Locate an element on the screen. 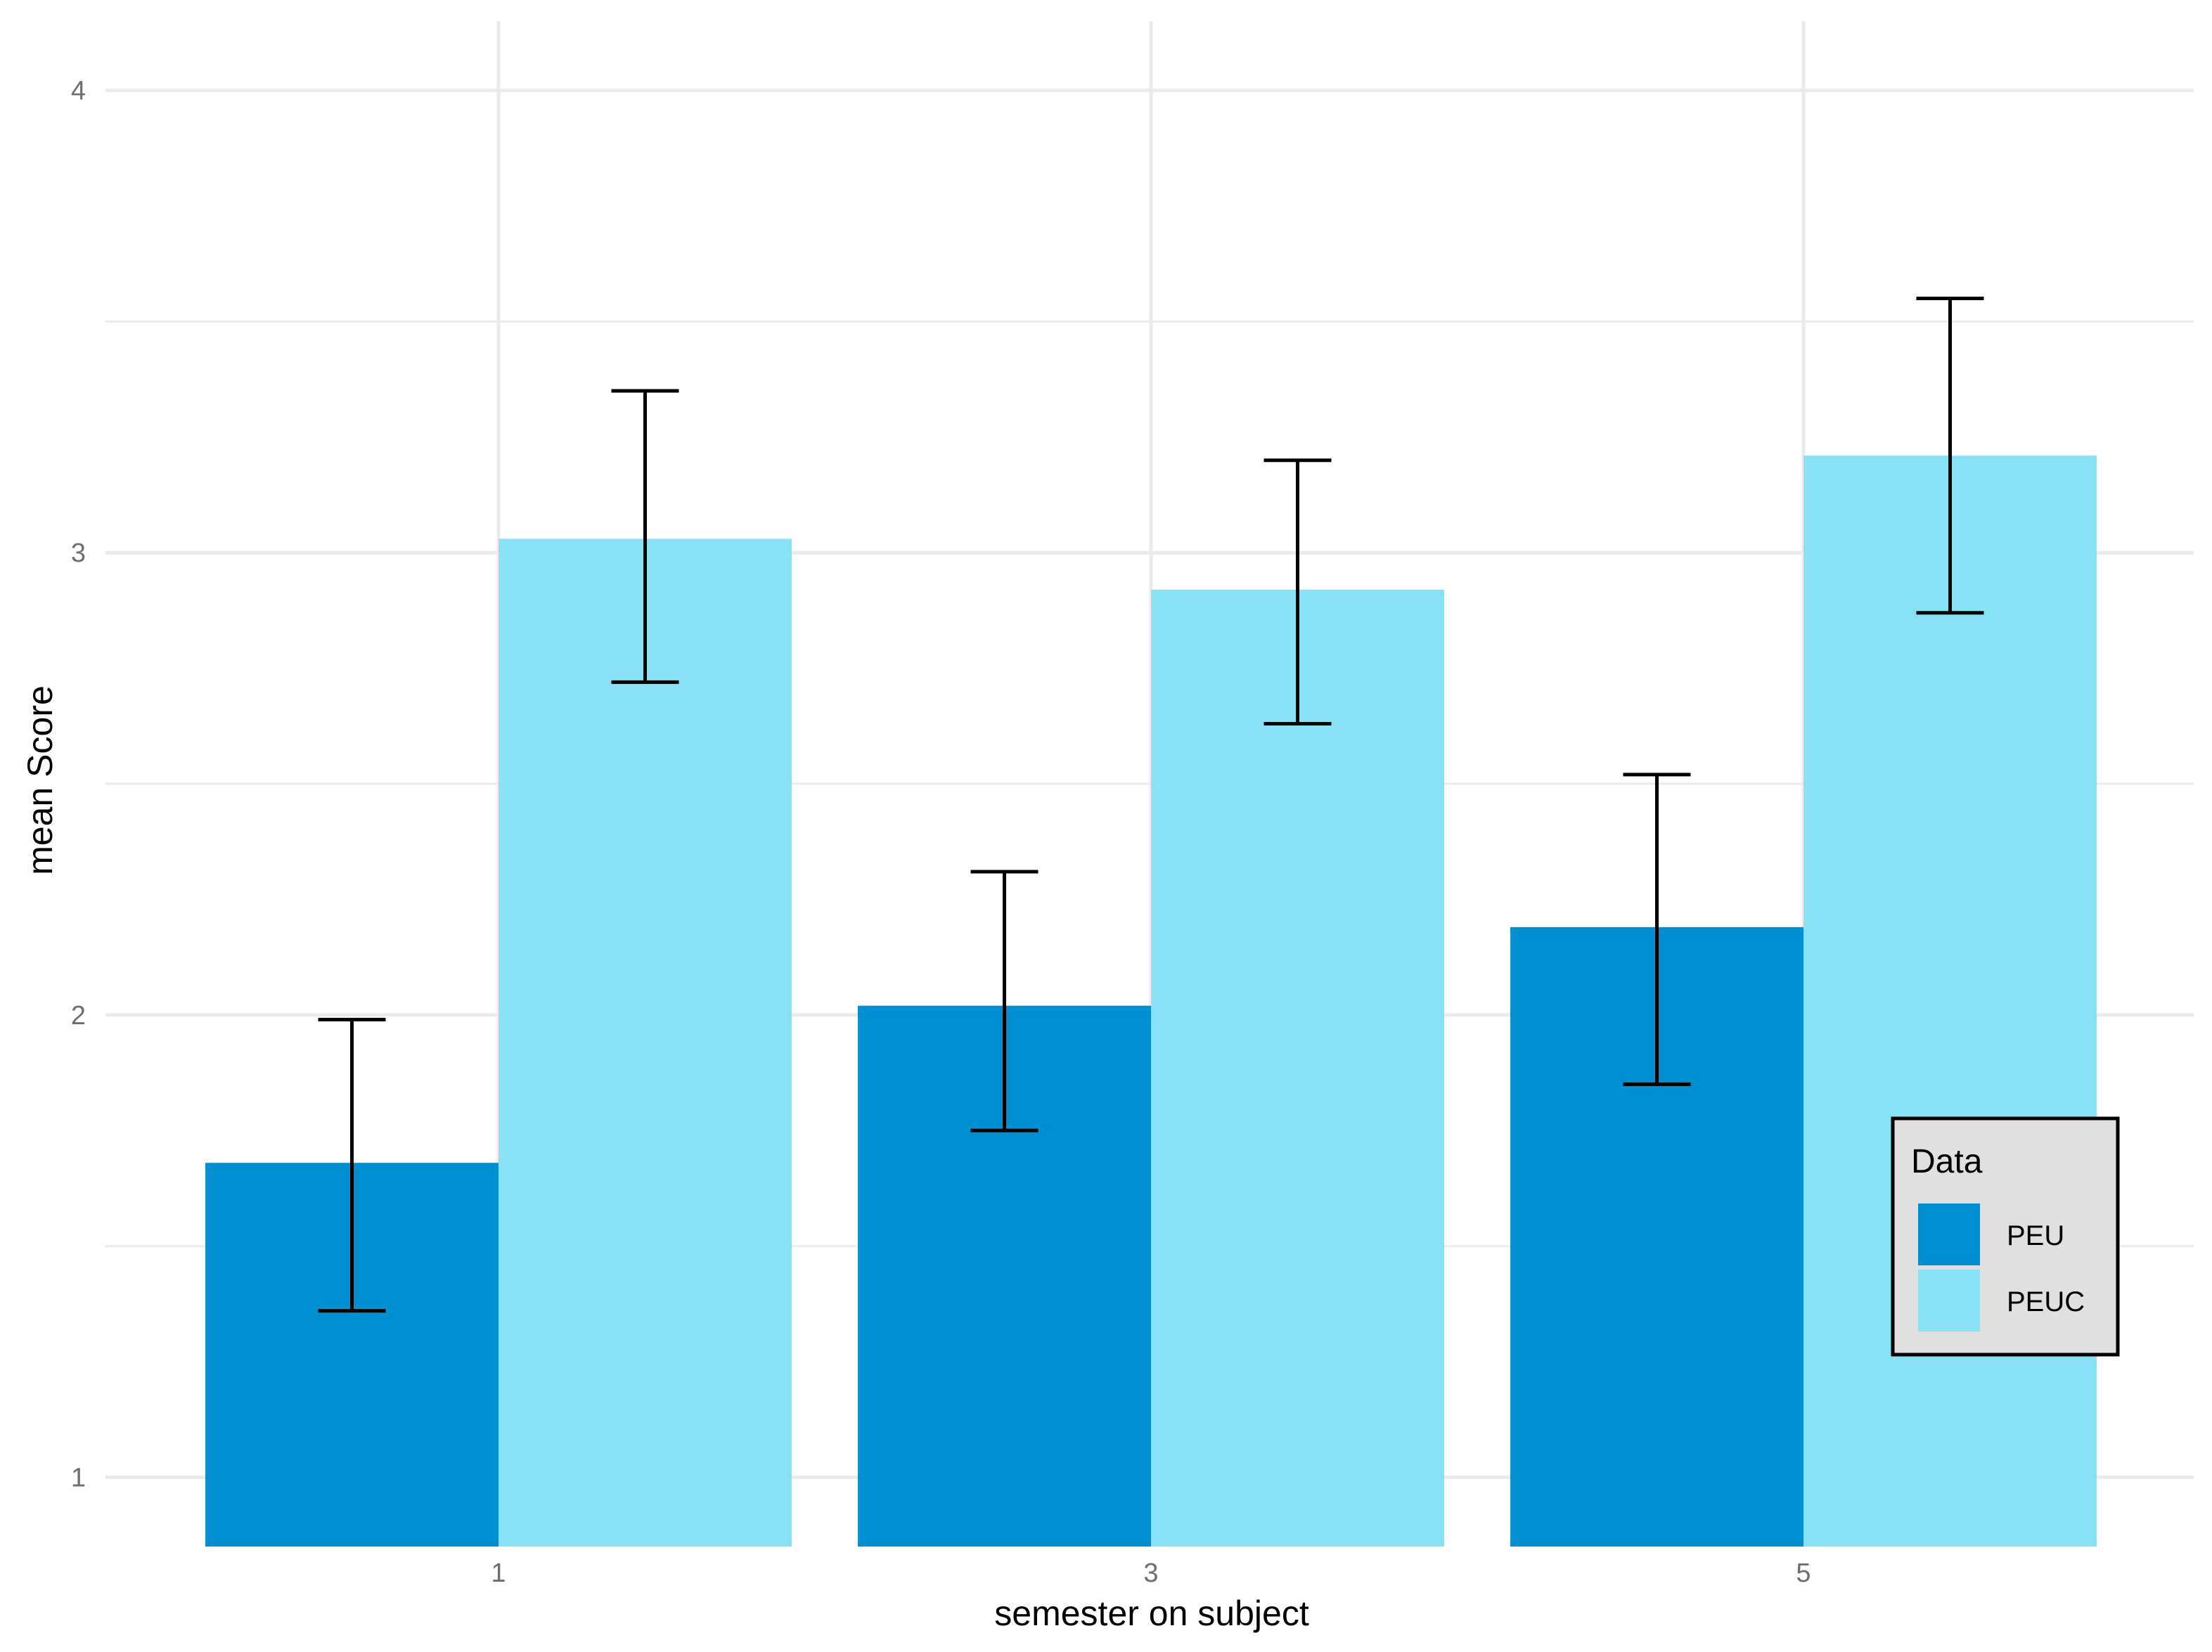 This screenshot has height=1652, width=2212. x-tick-label: 1 is located at coordinates (499, 1574).